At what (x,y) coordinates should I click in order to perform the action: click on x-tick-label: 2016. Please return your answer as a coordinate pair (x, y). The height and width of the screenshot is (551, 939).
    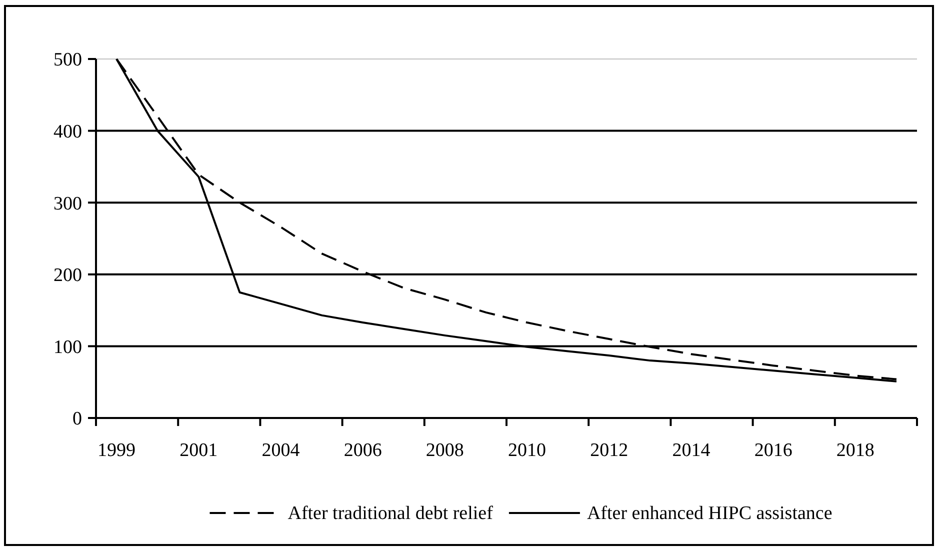
    Looking at the image, I should click on (773, 450).